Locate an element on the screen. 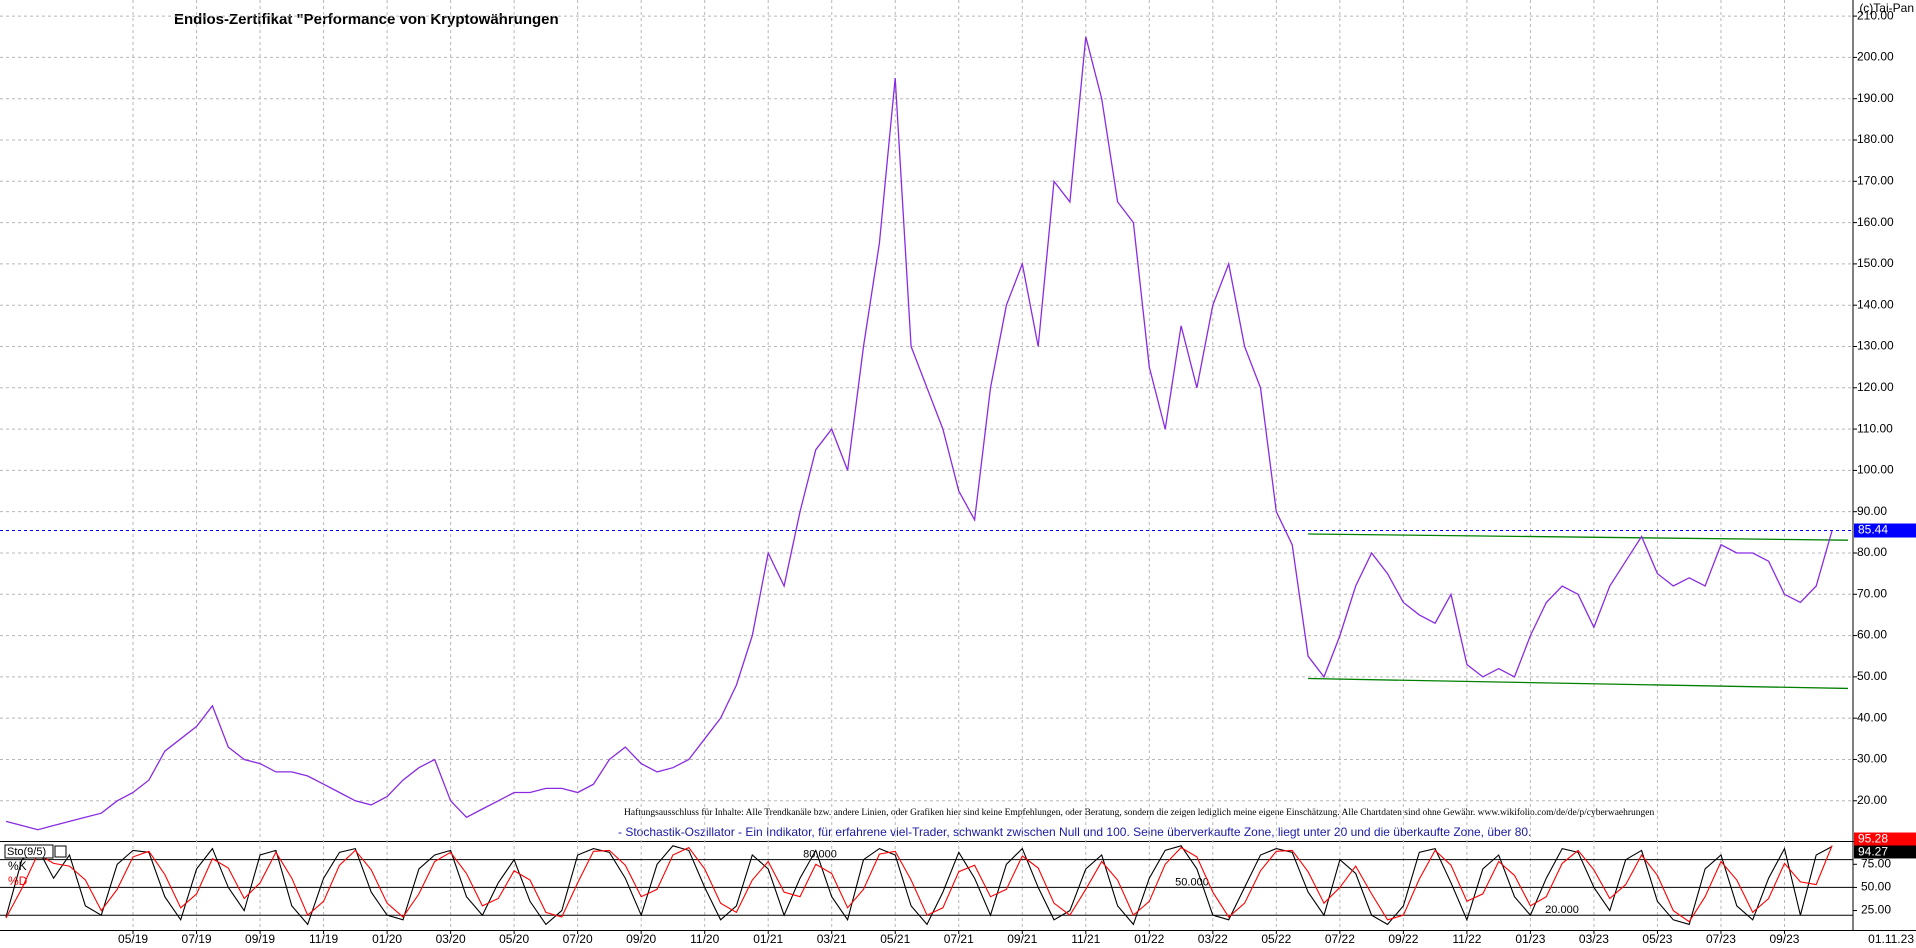 This screenshot has height=948, width=1916. y-tick-label: 90.00 is located at coordinates (1872, 511).